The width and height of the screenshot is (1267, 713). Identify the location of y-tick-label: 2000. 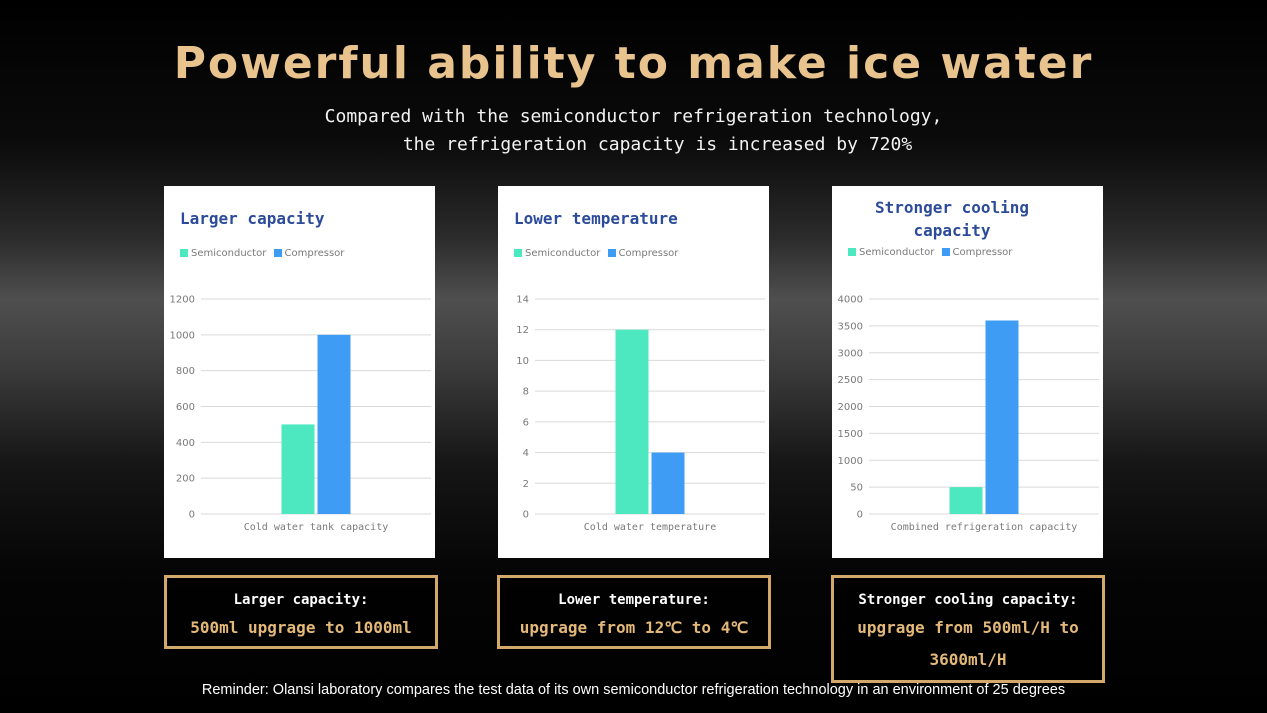
(850, 407).